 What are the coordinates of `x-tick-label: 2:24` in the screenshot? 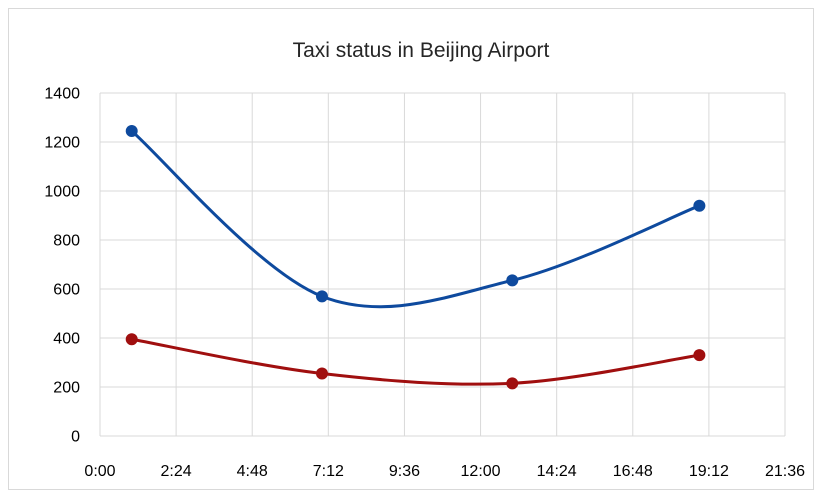 It's located at (176, 471).